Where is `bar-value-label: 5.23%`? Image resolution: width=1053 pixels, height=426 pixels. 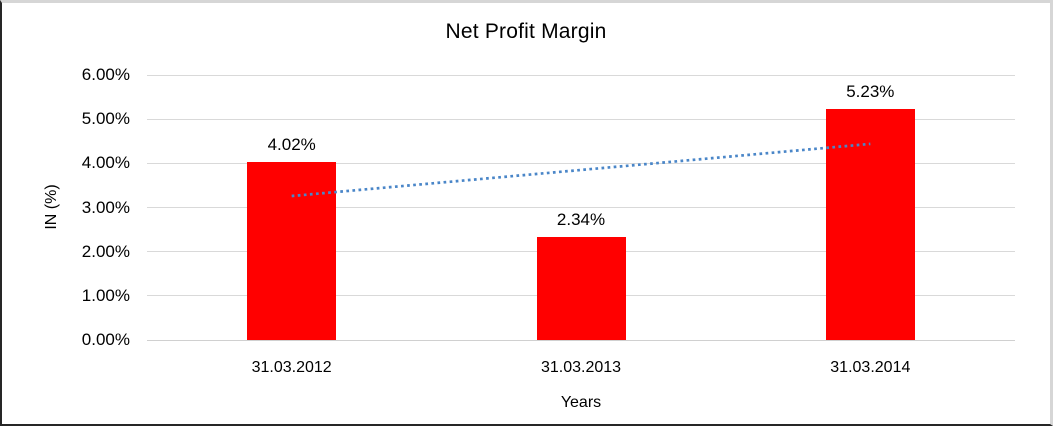 bar-value-label: 5.23% is located at coordinates (870, 91).